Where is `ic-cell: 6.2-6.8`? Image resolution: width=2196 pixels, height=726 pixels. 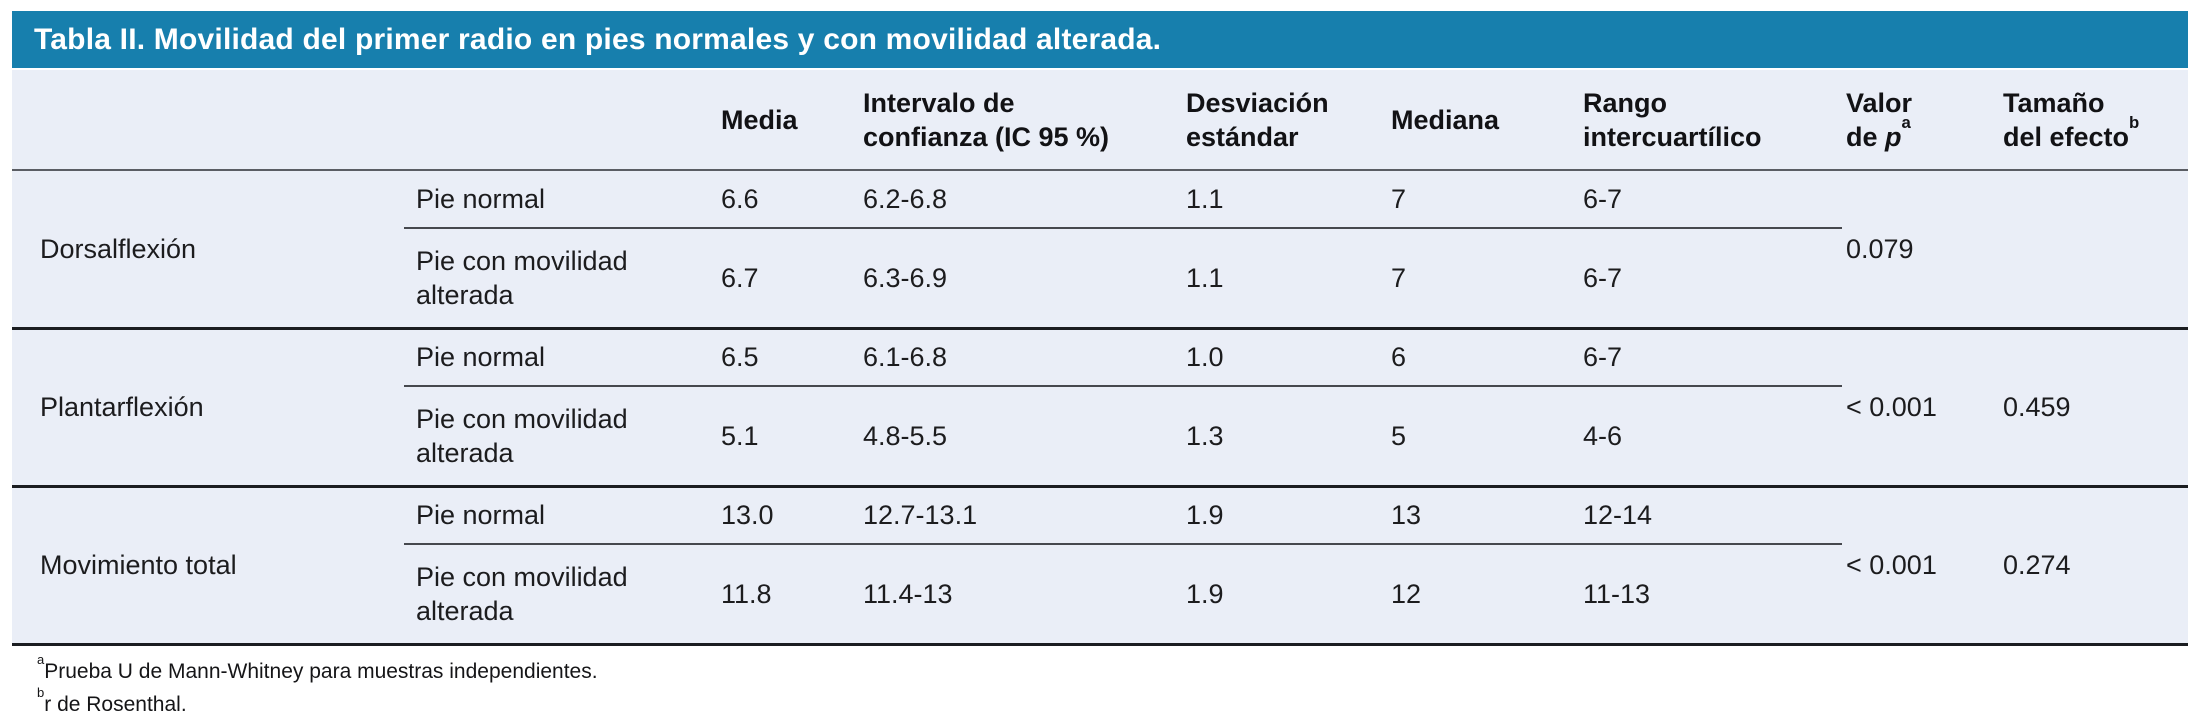
ic-cell: 6.2-6.8 is located at coordinates (1020, 199).